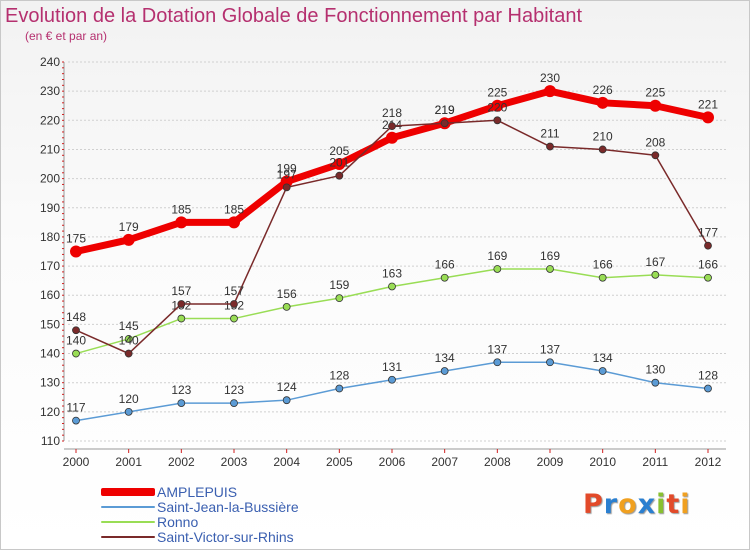  Describe the element at coordinates (50, 354) in the screenshot. I see `y-tick-label: 140` at that location.